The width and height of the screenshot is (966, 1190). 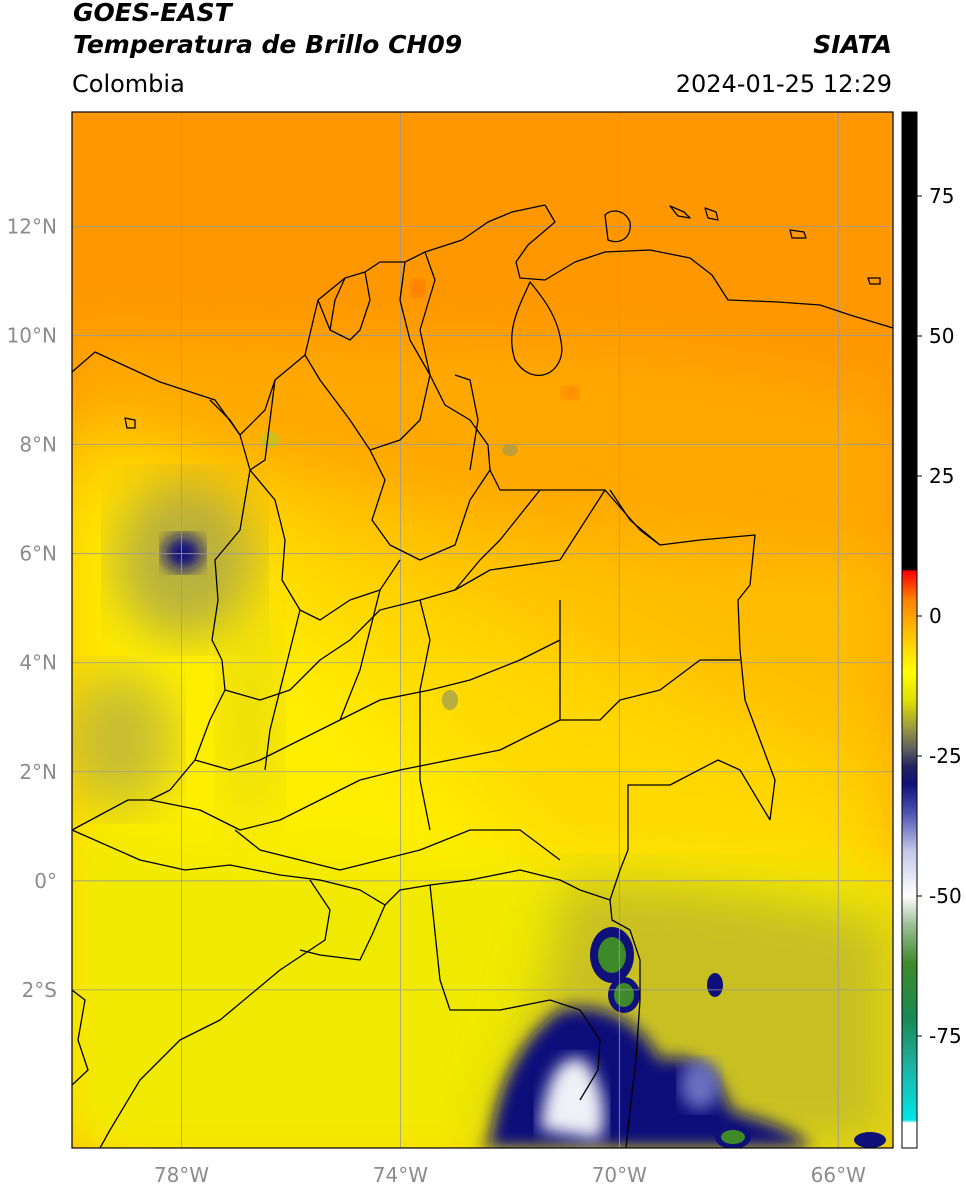 I want to click on border-colombia-ecuador, so click(x=229, y=867).